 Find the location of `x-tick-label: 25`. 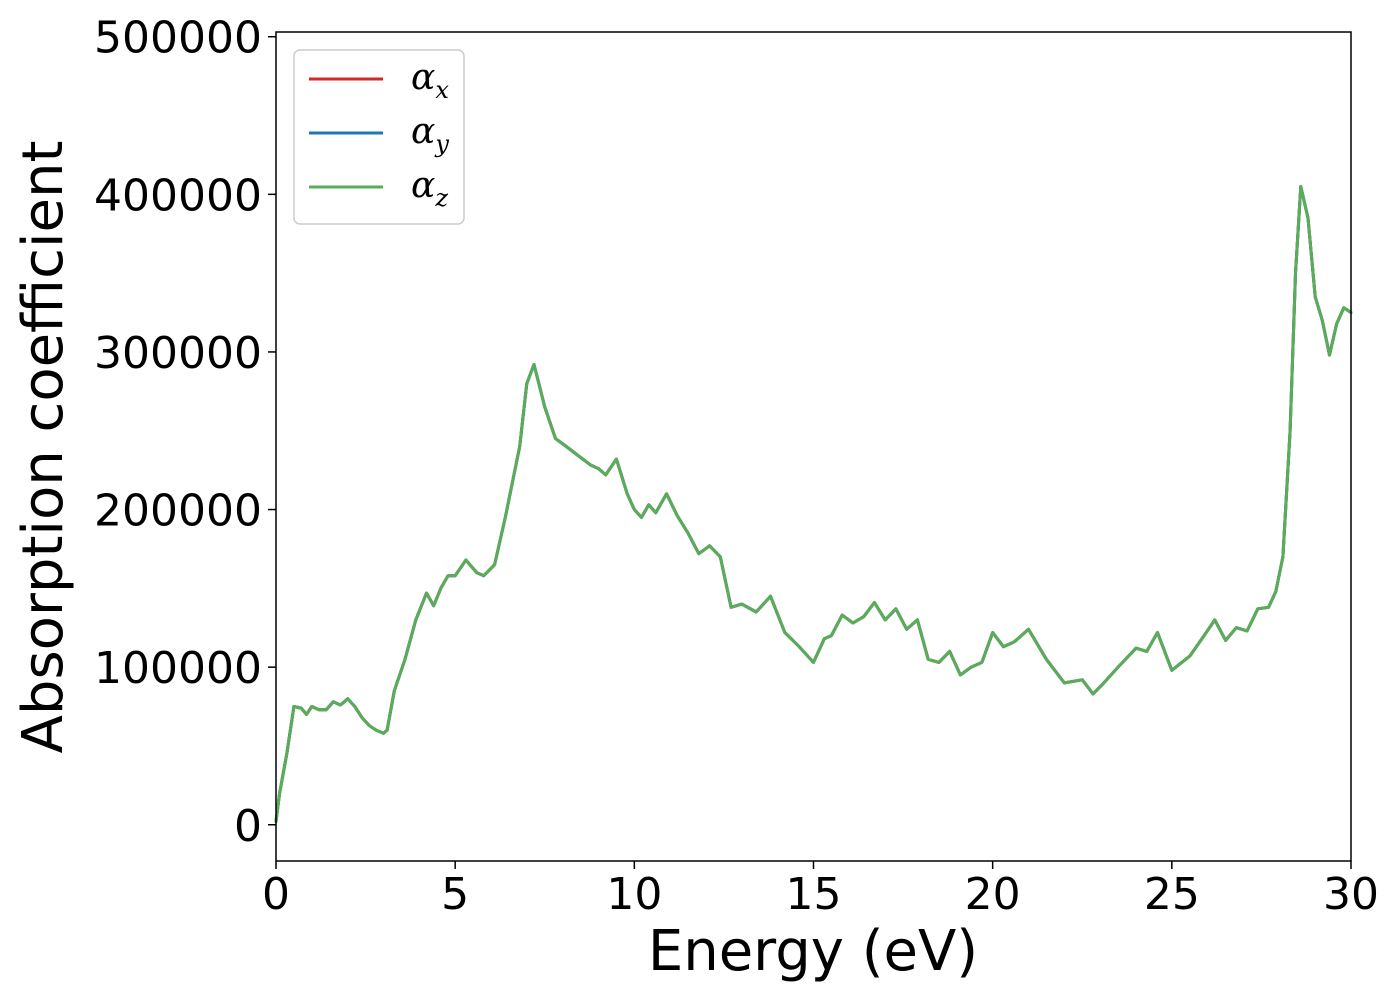

x-tick-label: 25 is located at coordinates (1172, 894).